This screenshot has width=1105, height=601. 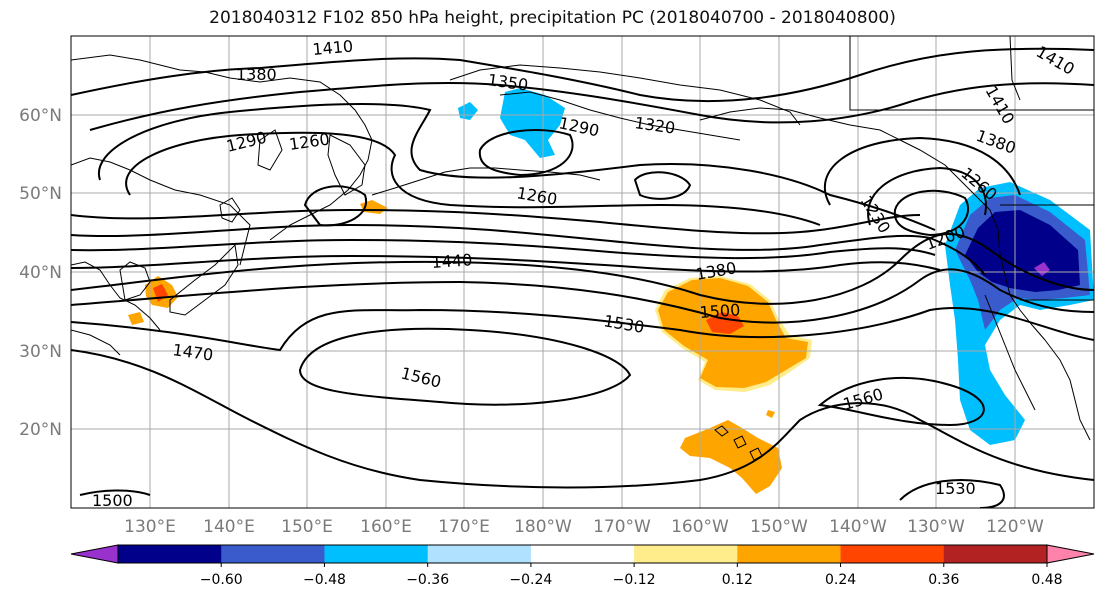 I want to click on lat-label: 60°N, so click(x=40, y=116).